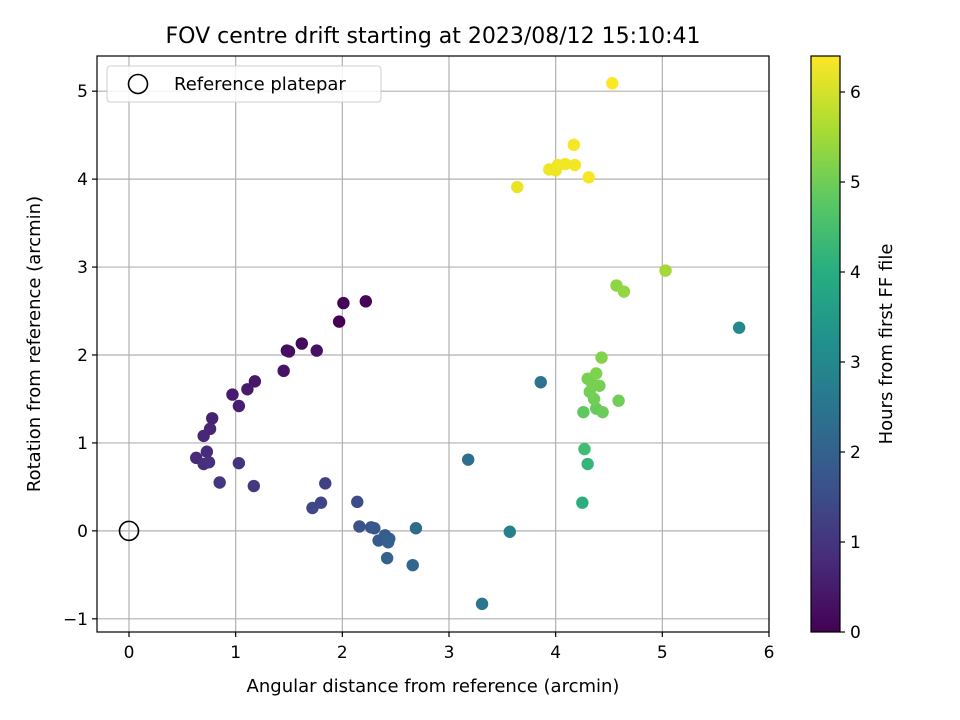 This screenshot has width=960, height=720. I want to click on x-tick-label: 3, so click(449, 653).